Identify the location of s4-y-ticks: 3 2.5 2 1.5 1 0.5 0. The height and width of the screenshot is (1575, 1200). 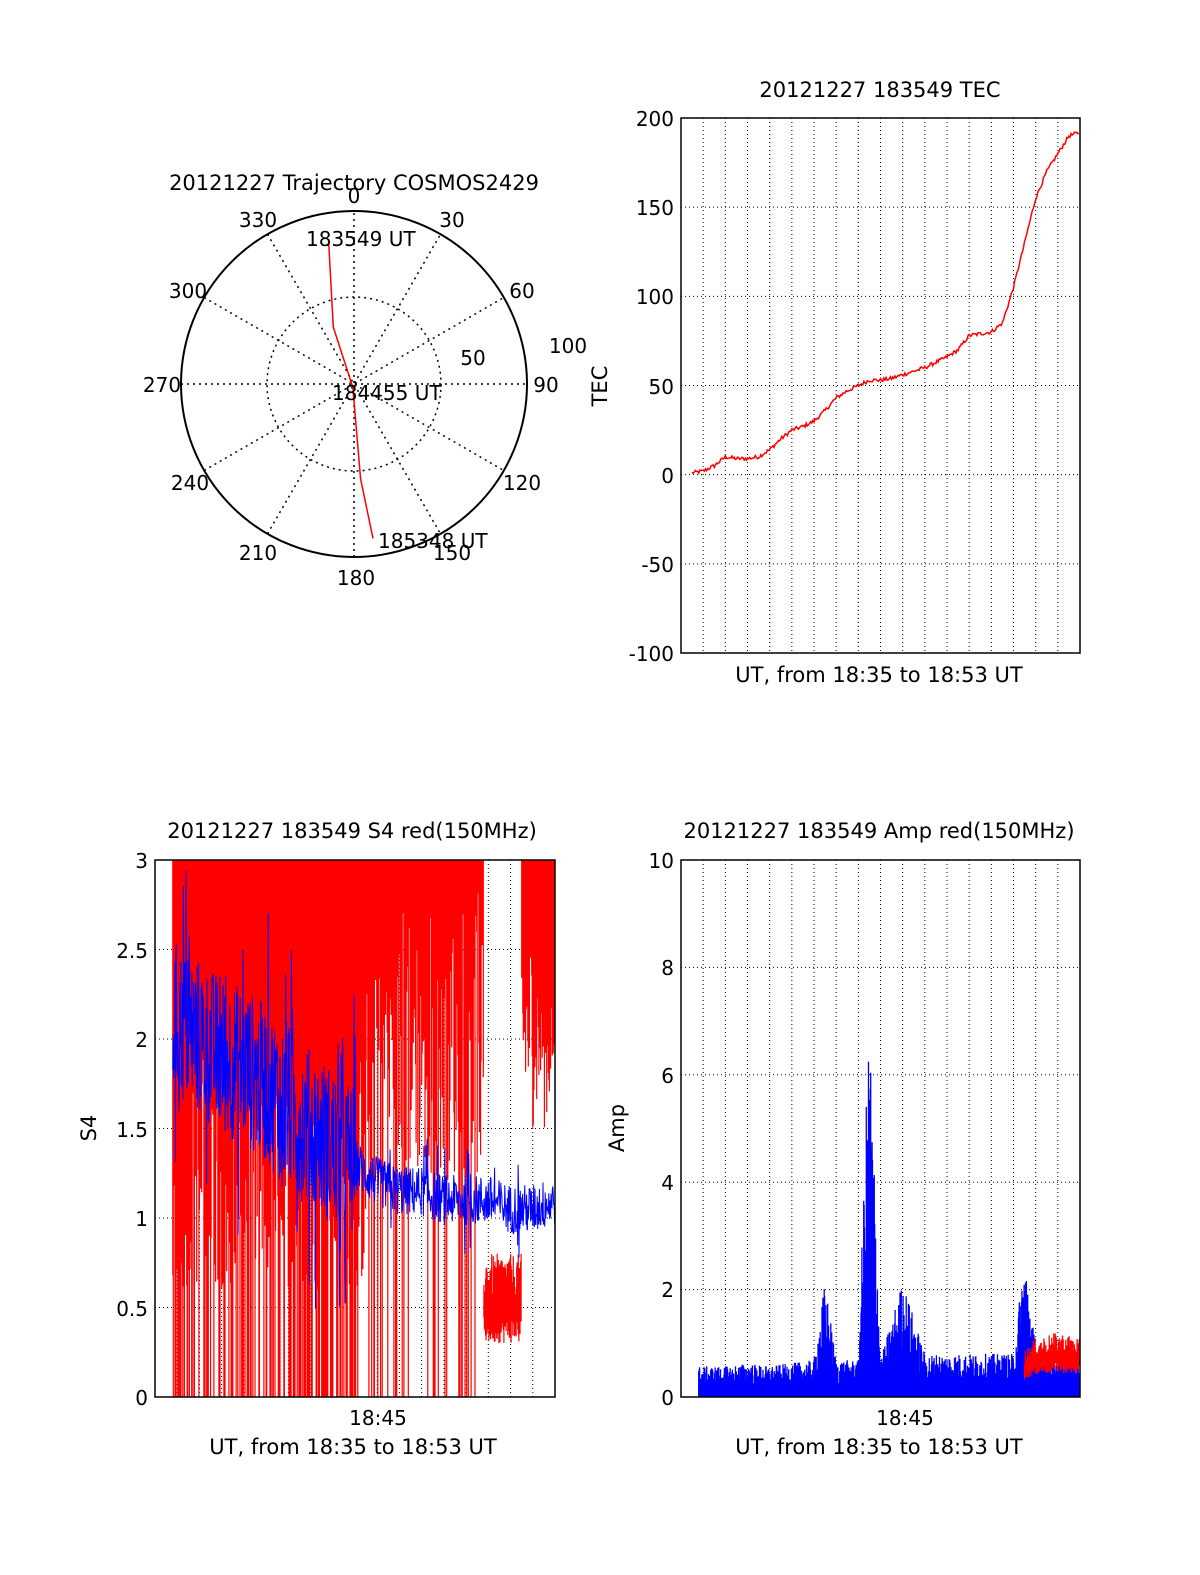
(132, 1129).